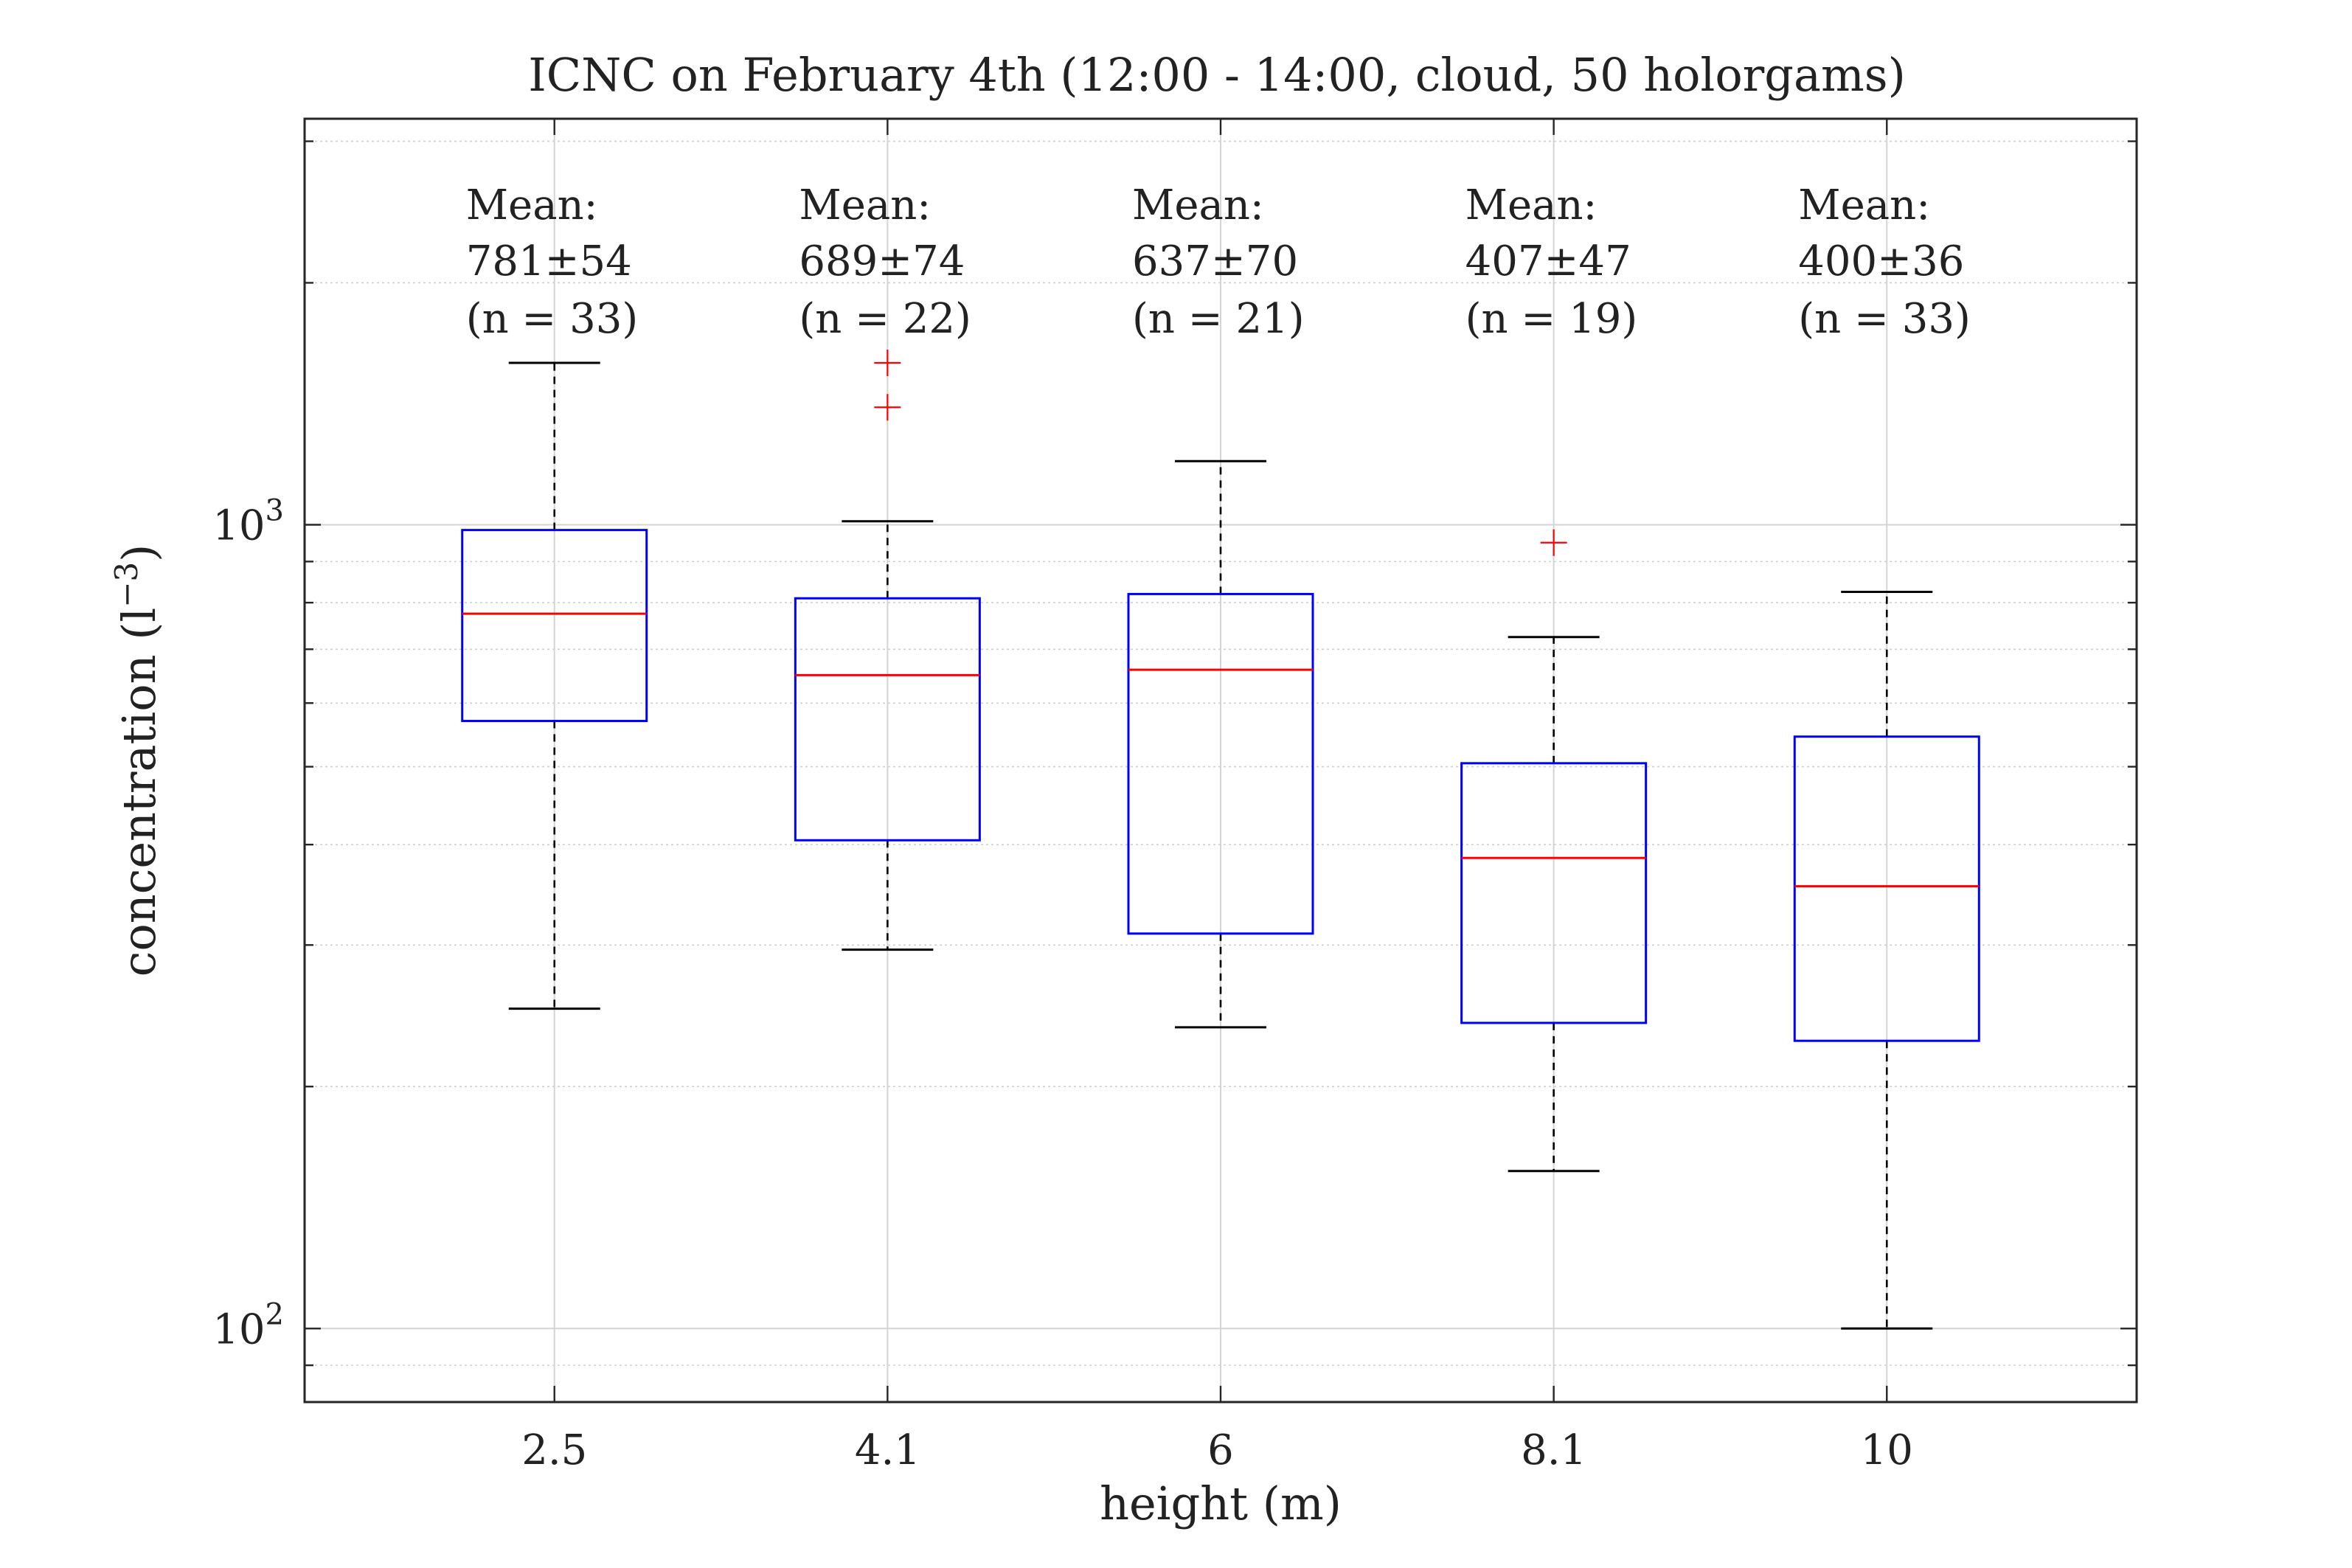  What do you see at coordinates (275, 510) in the screenshot?
I see `y-tick-label-exponent: 3` at bounding box center [275, 510].